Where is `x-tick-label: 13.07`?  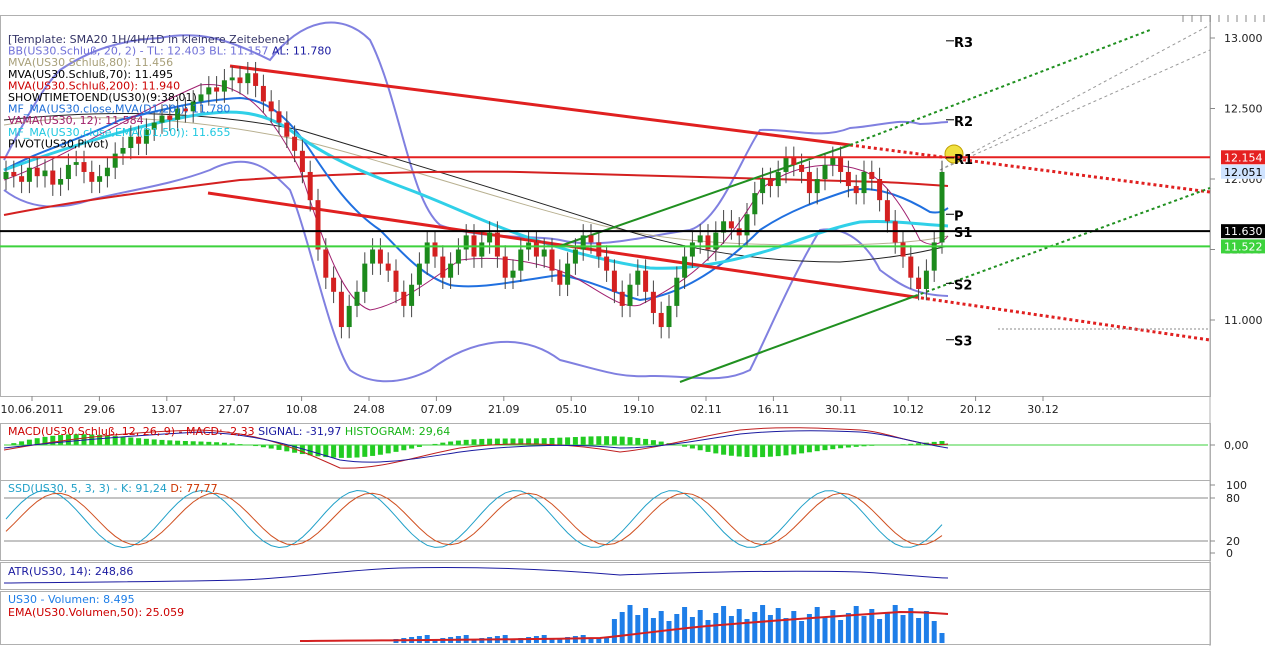 x-tick-label: 13.07 is located at coordinates (167, 409).